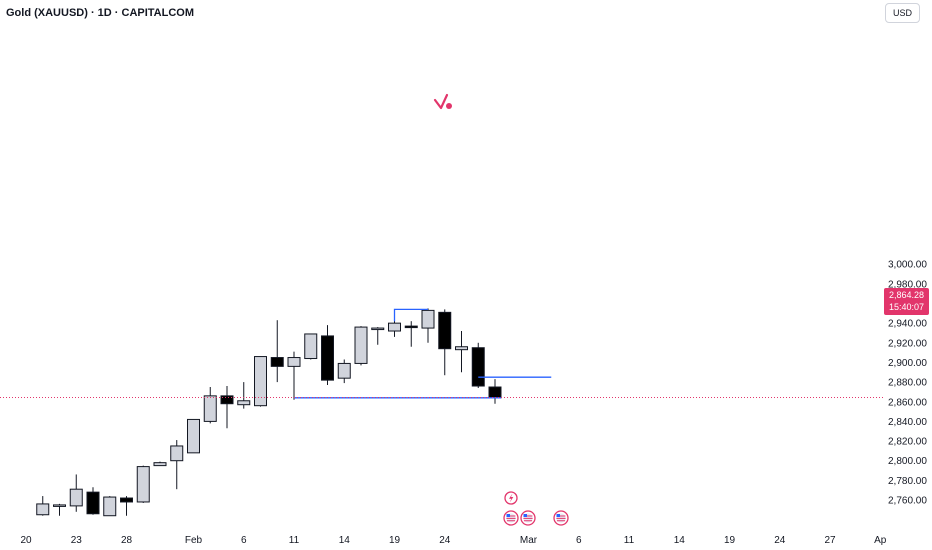  What do you see at coordinates (907, 265) in the screenshot?
I see `price-tick-label: 3,000.00` at bounding box center [907, 265].